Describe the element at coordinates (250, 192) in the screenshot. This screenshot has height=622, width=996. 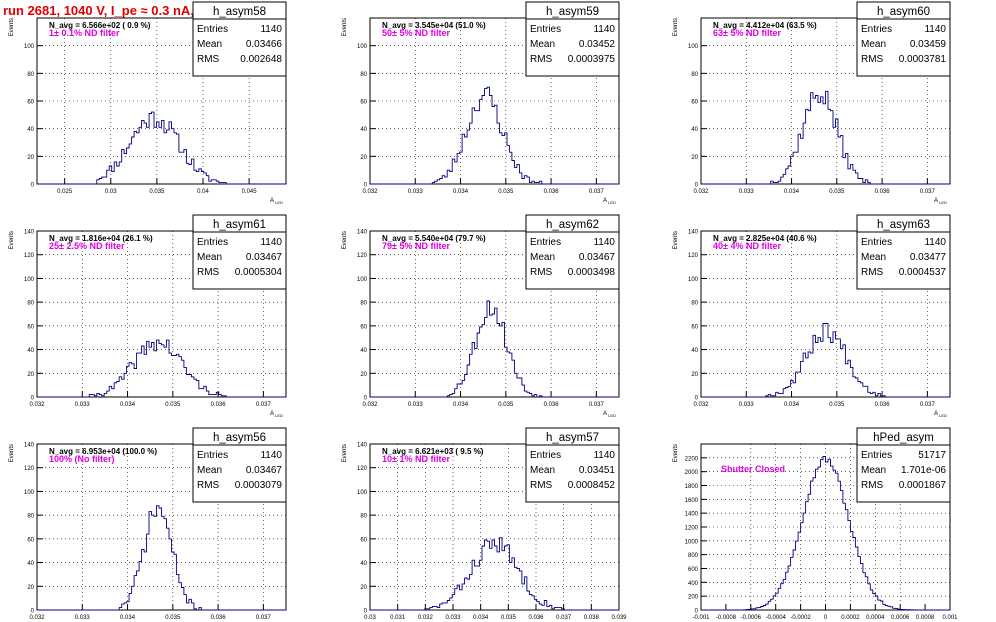
I see `x-tick-label: 0.045` at that location.